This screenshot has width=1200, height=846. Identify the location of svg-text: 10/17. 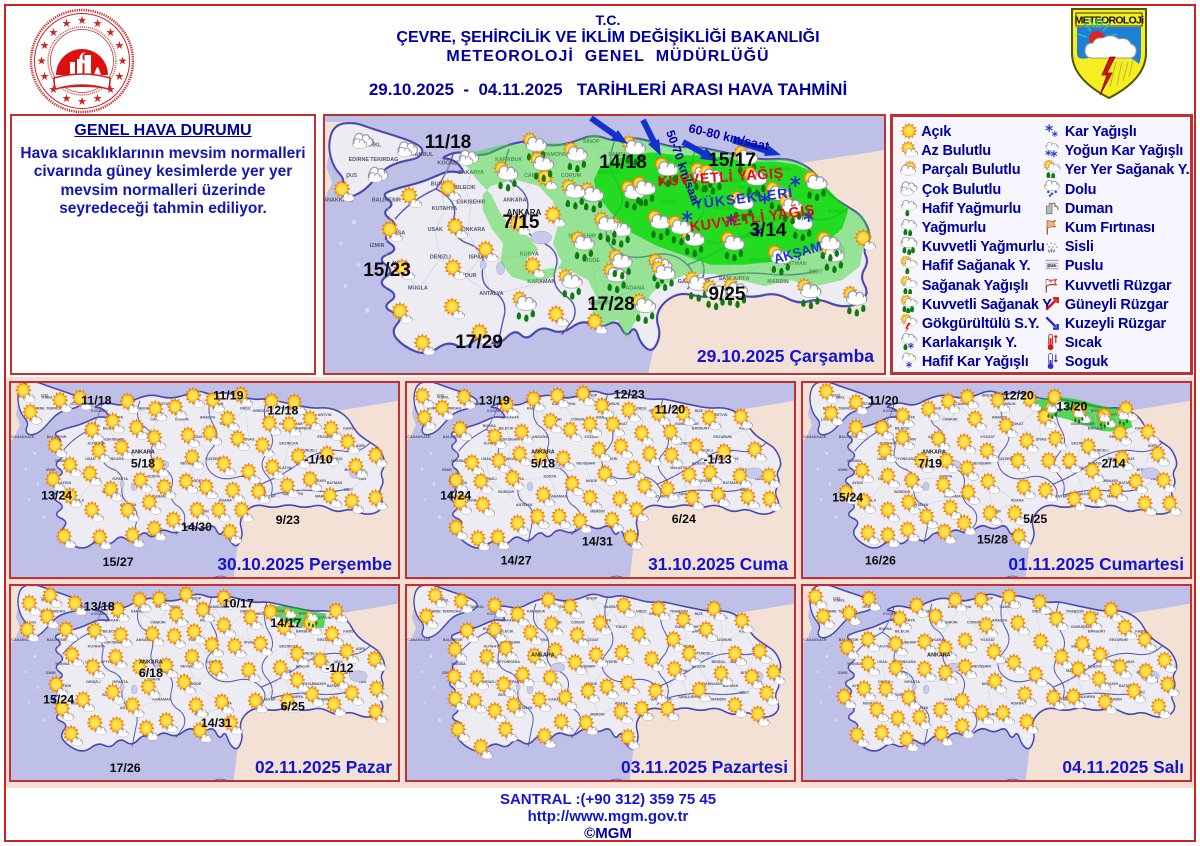
(238, 604).